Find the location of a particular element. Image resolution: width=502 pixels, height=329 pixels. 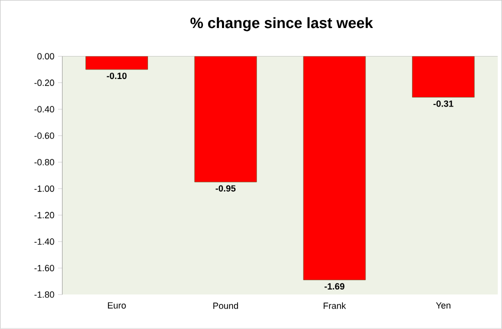

data-label: -0.31 is located at coordinates (443, 103).